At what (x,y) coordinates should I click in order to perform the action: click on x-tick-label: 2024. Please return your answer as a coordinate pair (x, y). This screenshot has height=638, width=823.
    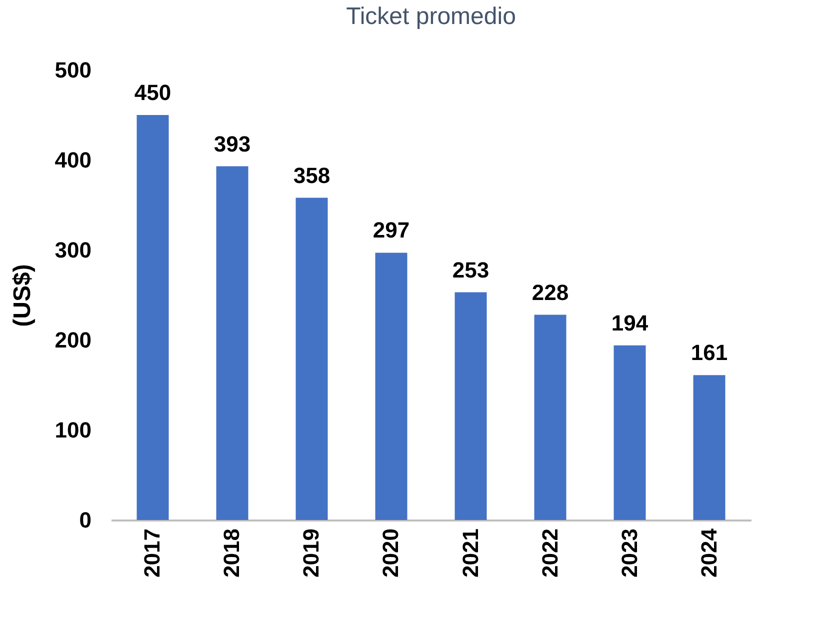
    Looking at the image, I should click on (709, 553).